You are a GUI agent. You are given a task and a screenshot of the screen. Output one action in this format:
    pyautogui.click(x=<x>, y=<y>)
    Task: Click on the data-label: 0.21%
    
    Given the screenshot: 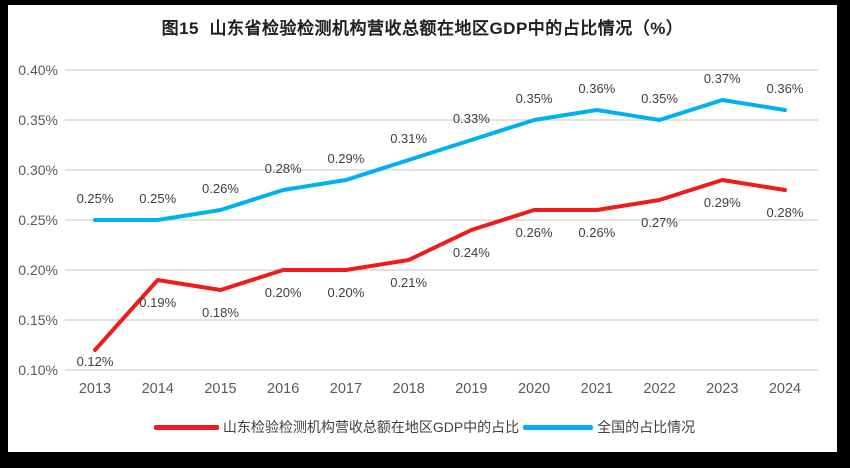 What is the action you would take?
    pyautogui.click(x=408, y=282)
    